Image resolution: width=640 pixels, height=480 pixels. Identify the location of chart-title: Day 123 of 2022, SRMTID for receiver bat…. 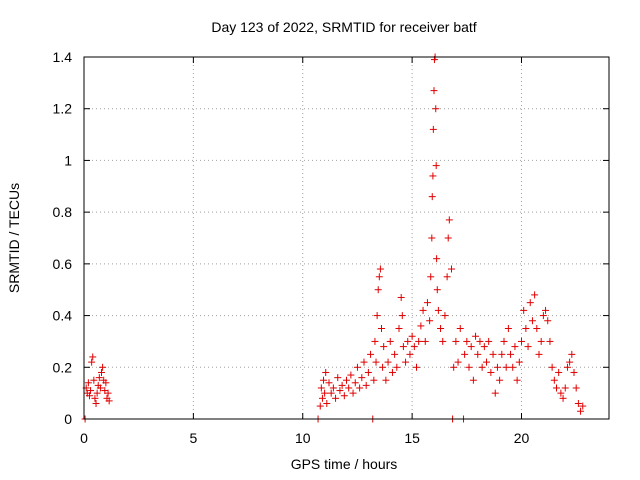
(343, 27).